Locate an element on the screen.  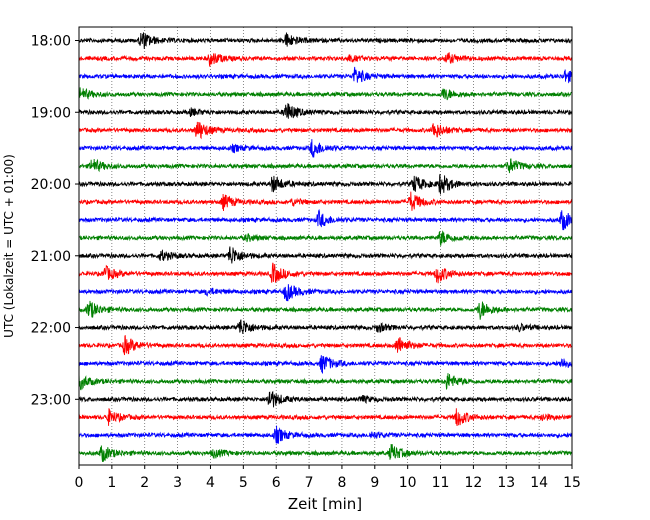
x-tick-label: 12 is located at coordinates (473, 483).